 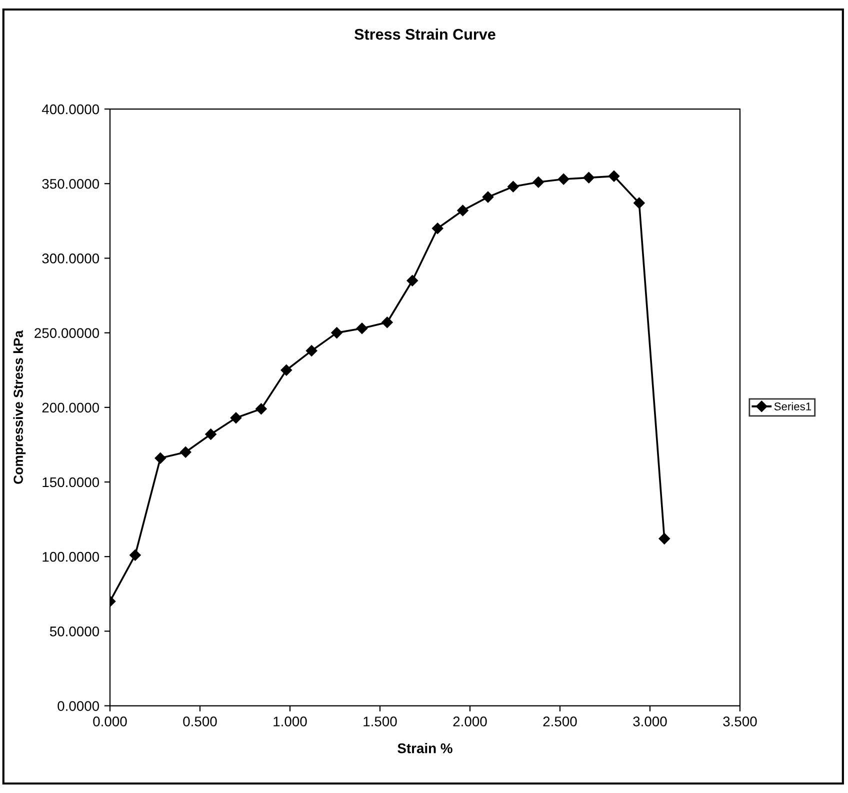 I want to click on x-tick-label: 3.500, so click(x=740, y=721).